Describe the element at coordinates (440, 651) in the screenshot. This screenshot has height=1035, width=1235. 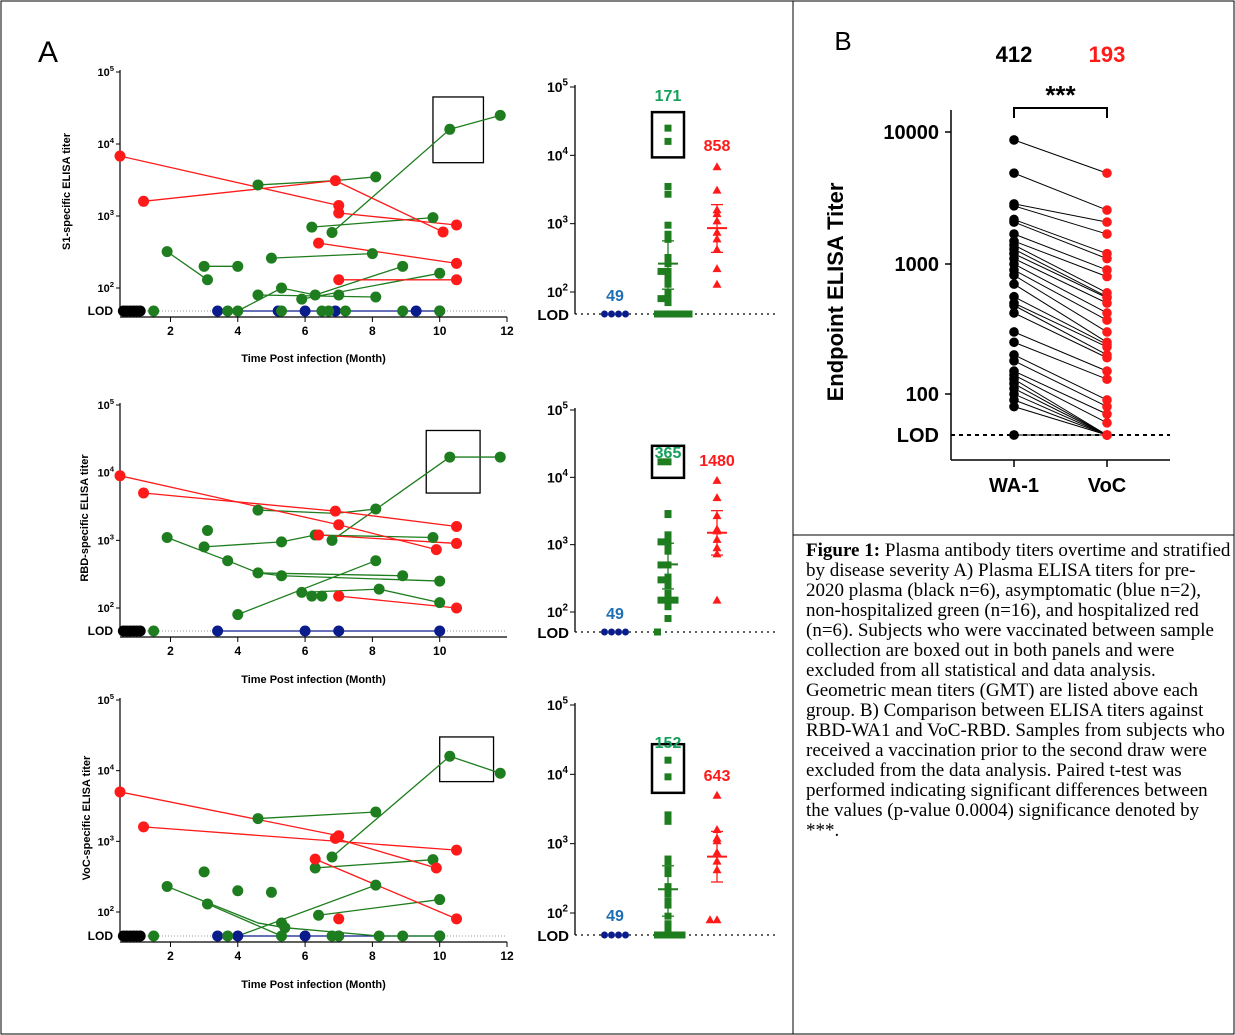
I see `x-tick-label: 10` at that location.